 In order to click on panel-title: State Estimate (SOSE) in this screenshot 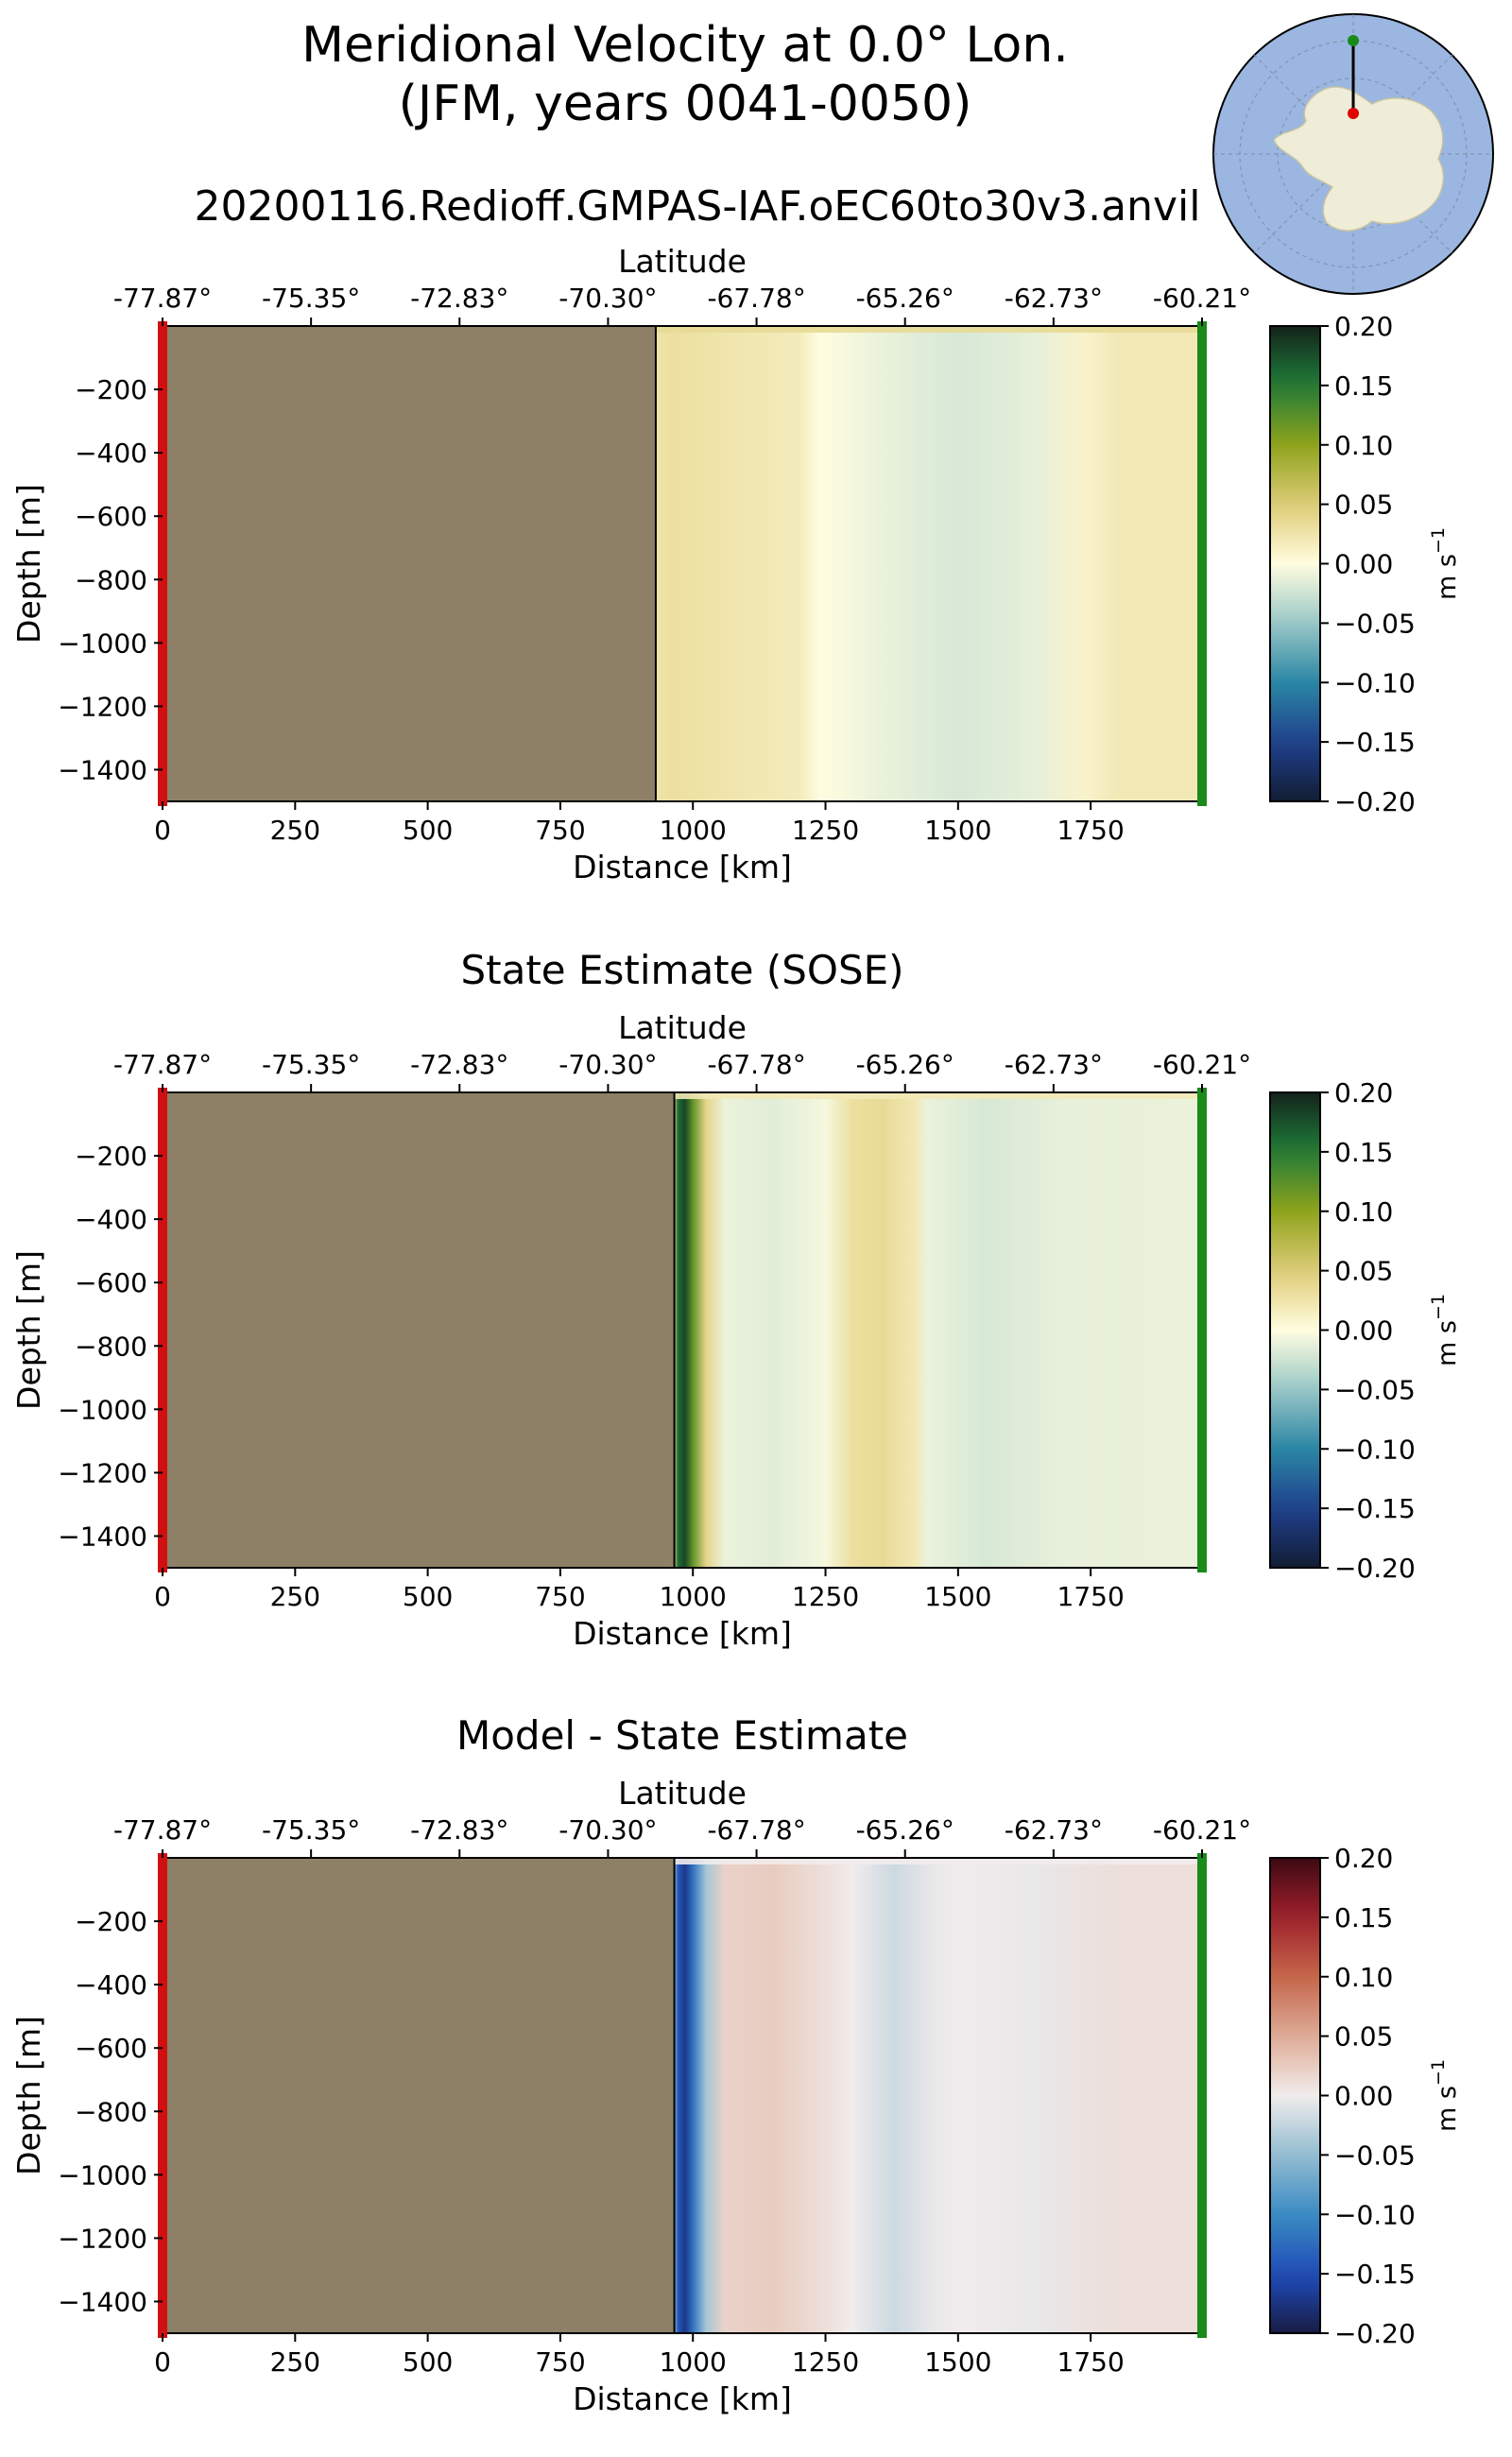, I will do `click(681, 970)`.